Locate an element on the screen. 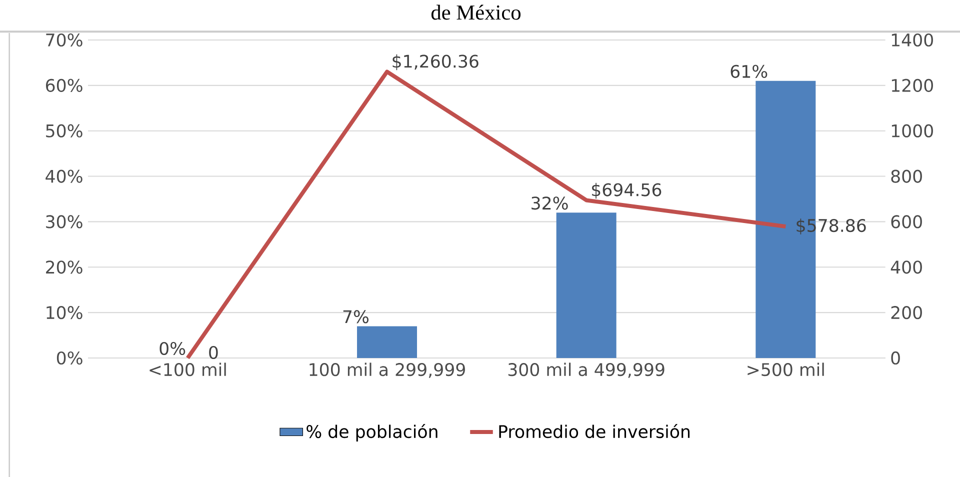 The image size is (960, 477). x-tick-label: 100 mil a 299,999 is located at coordinates (387, 370).